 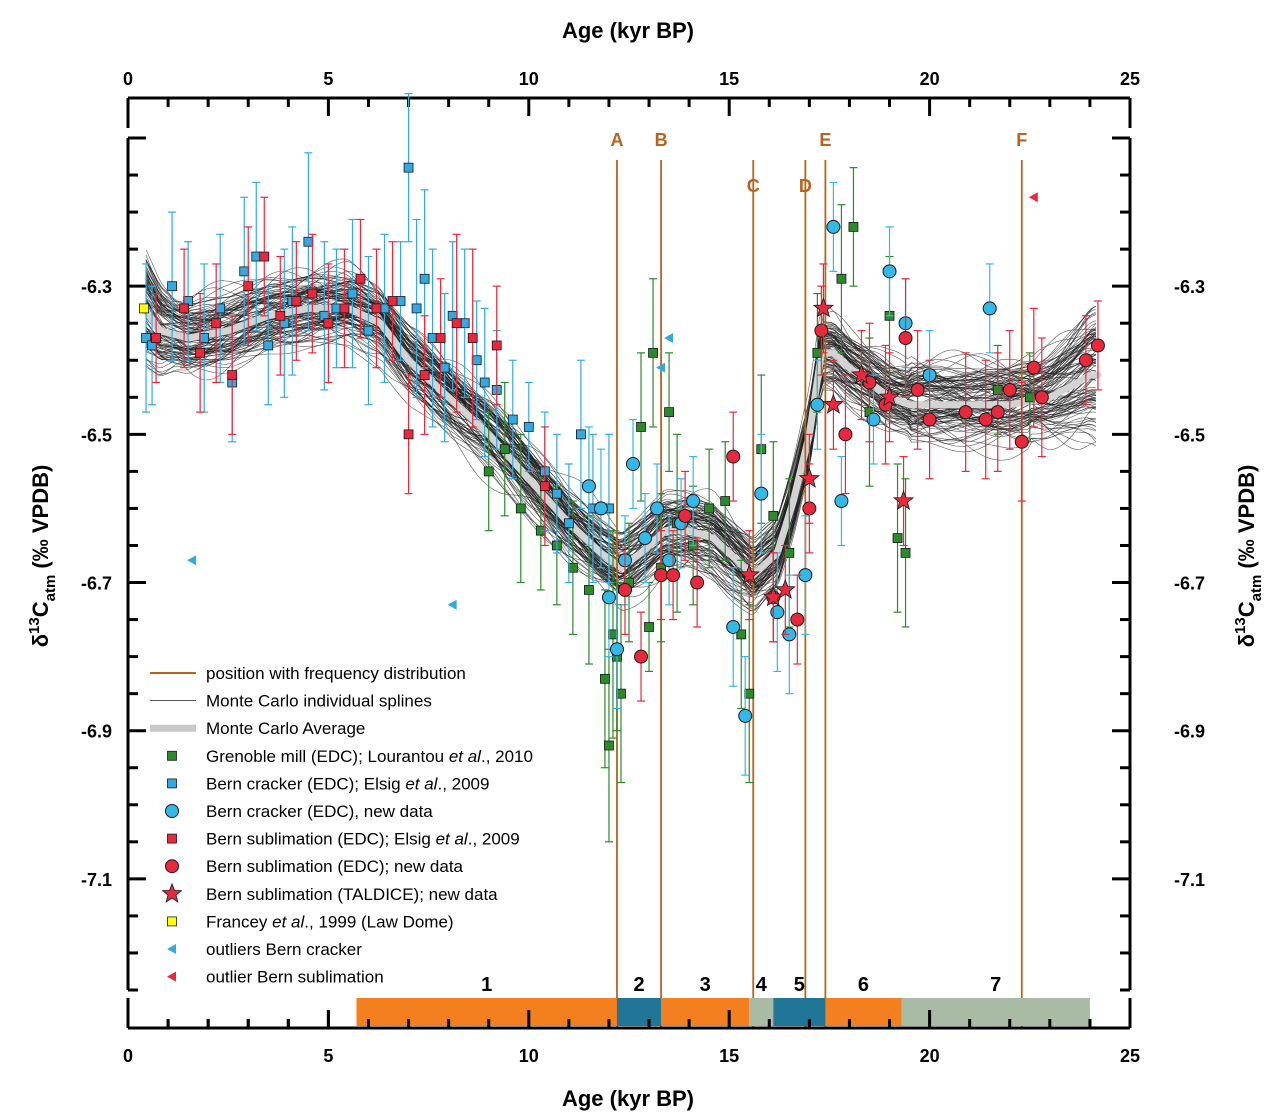 What do you see at coordinates (628, 1098) in the screenshot?
I see `x-axis-title-bottom: Age (kyr BP)` at bounding box center [628, 1098].